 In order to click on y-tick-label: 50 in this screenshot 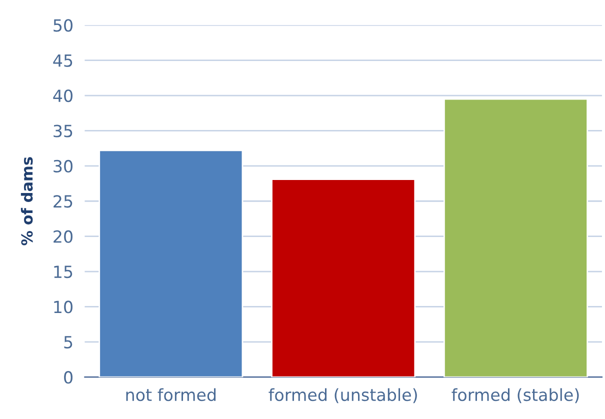, I will do `click(63, 25)`.